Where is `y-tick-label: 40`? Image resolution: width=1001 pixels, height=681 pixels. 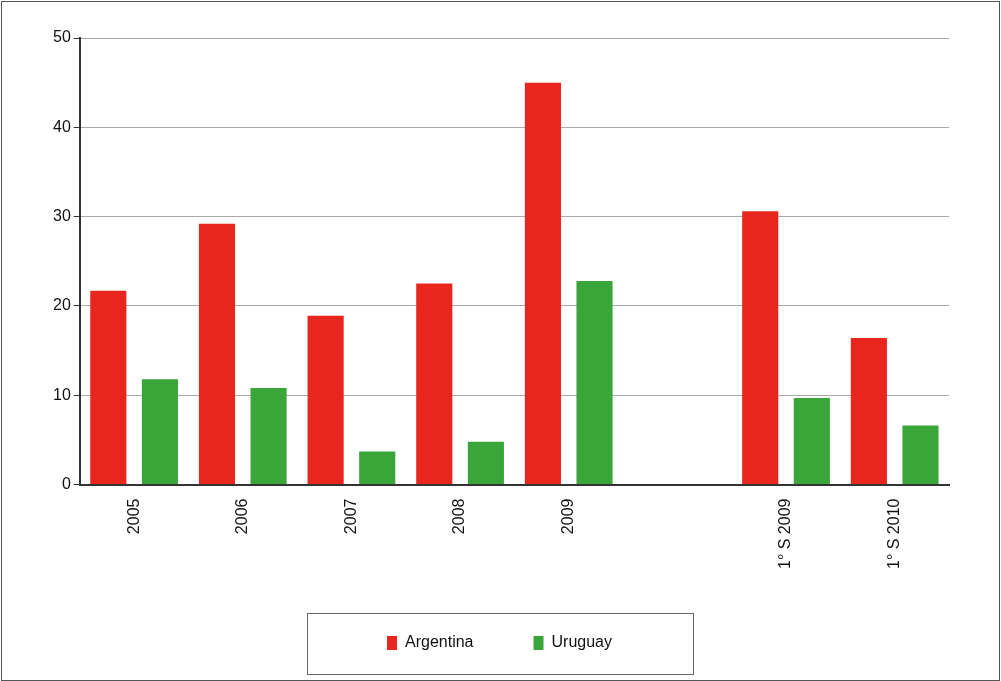 y-tick-label: 40 is located at coordinates (62, 126).